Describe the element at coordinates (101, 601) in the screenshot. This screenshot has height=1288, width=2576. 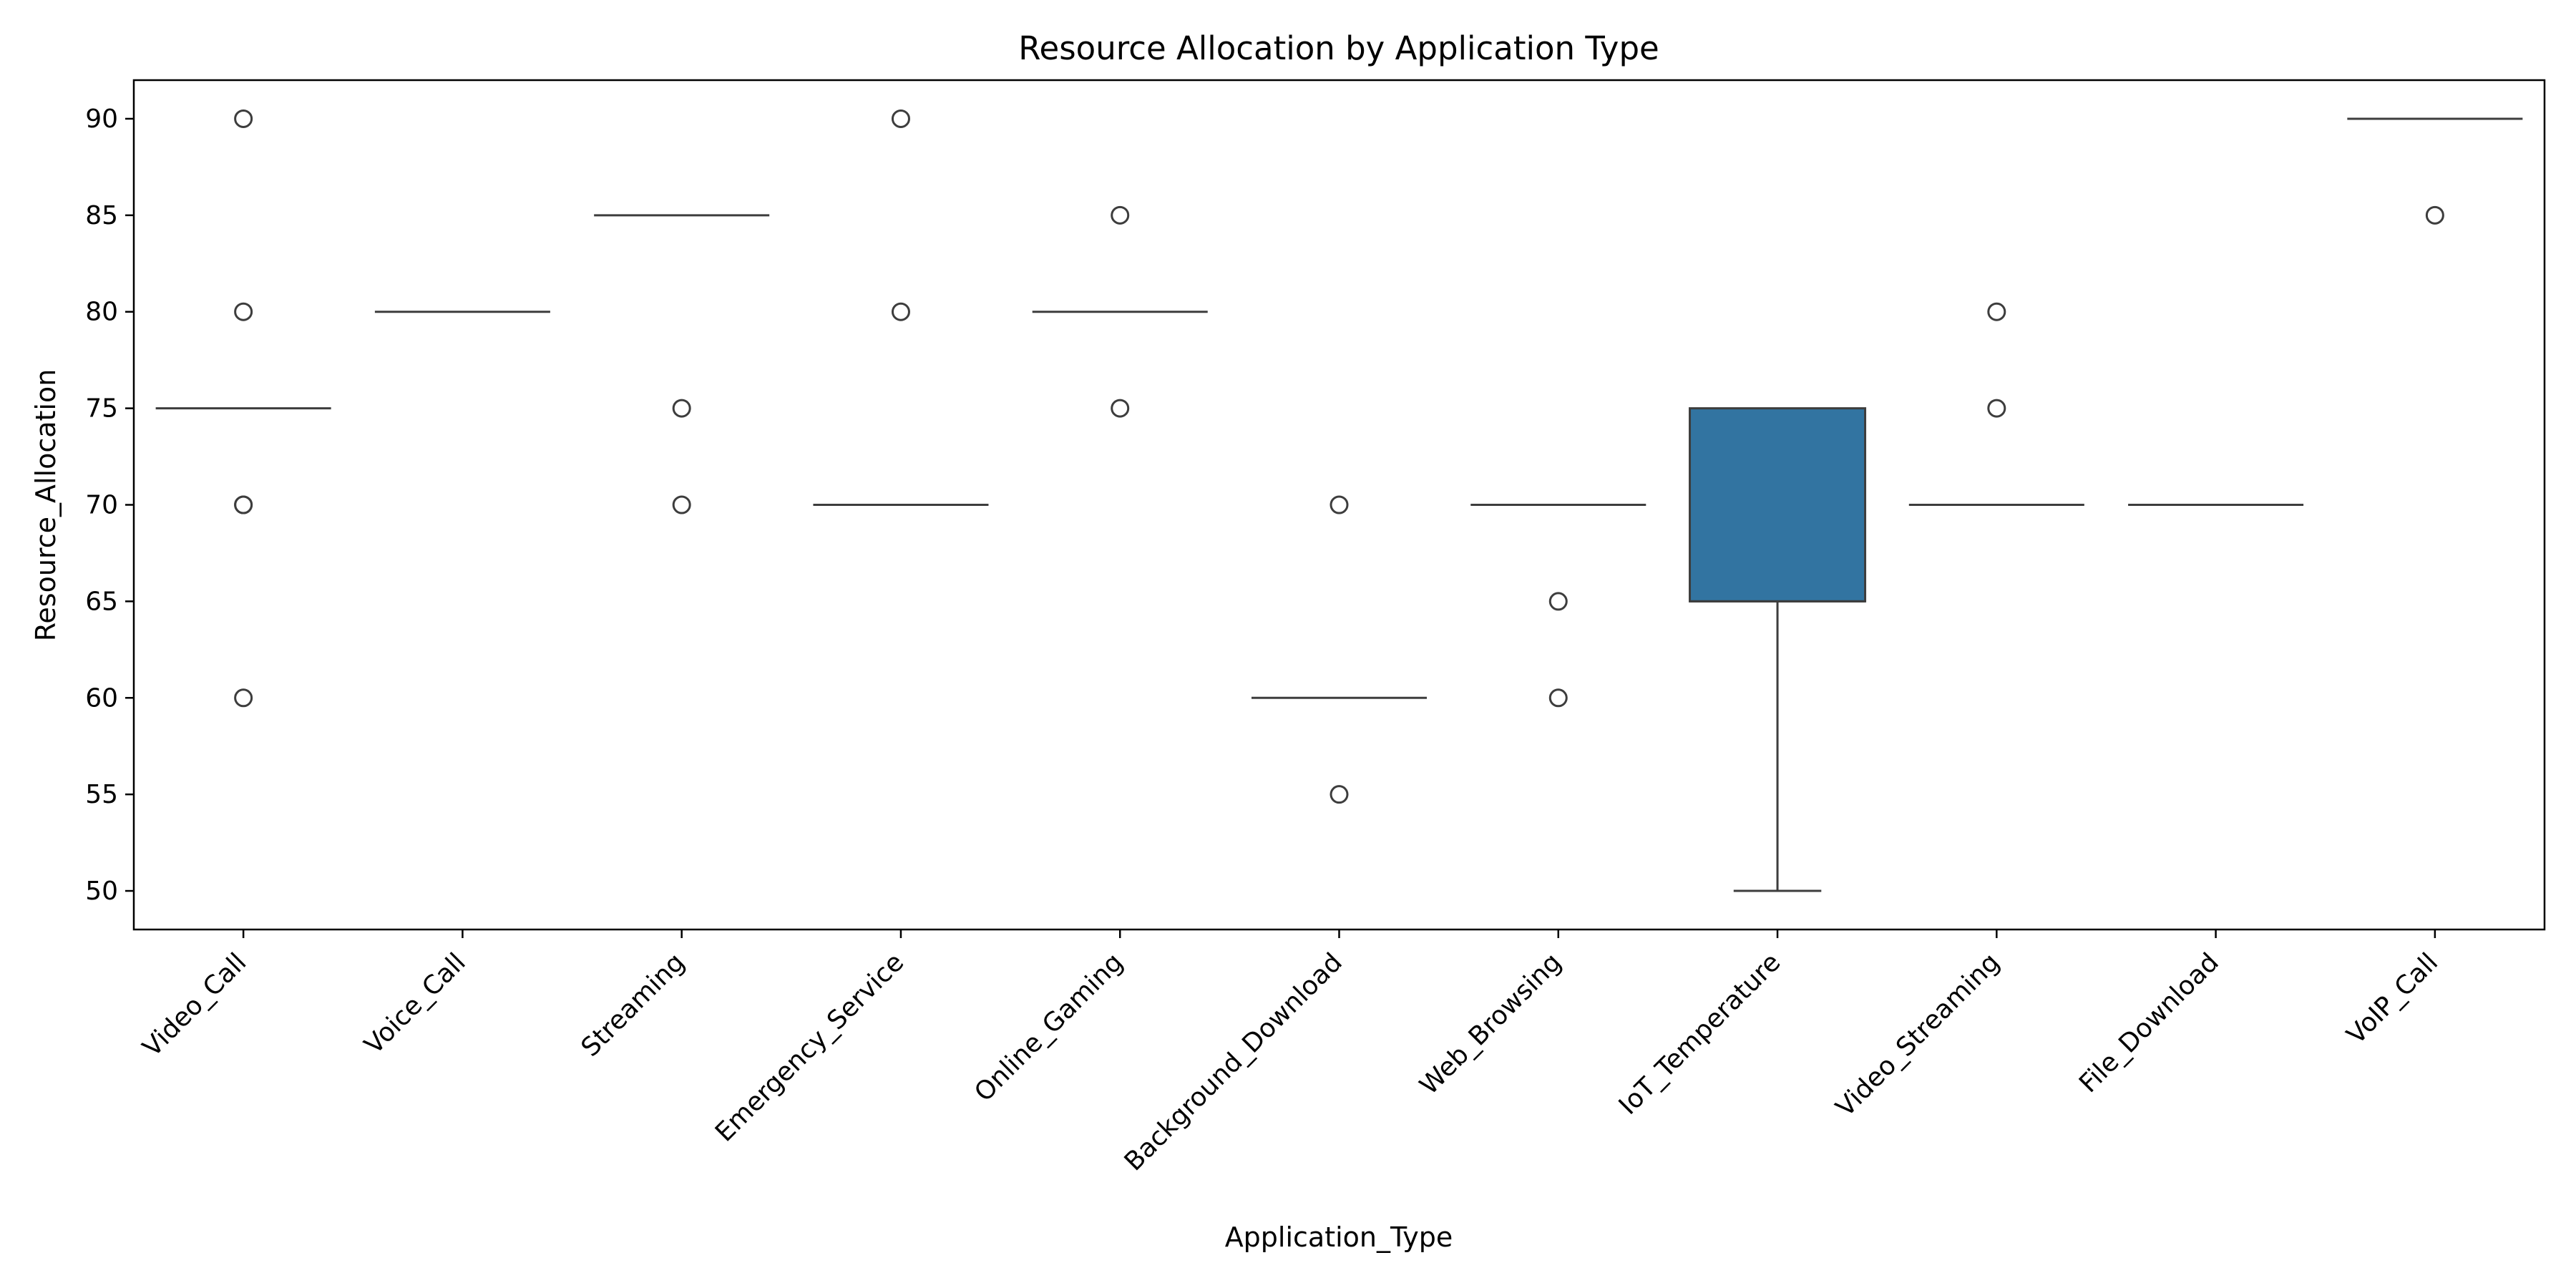
I see `y-tick-label: 65` at that location.